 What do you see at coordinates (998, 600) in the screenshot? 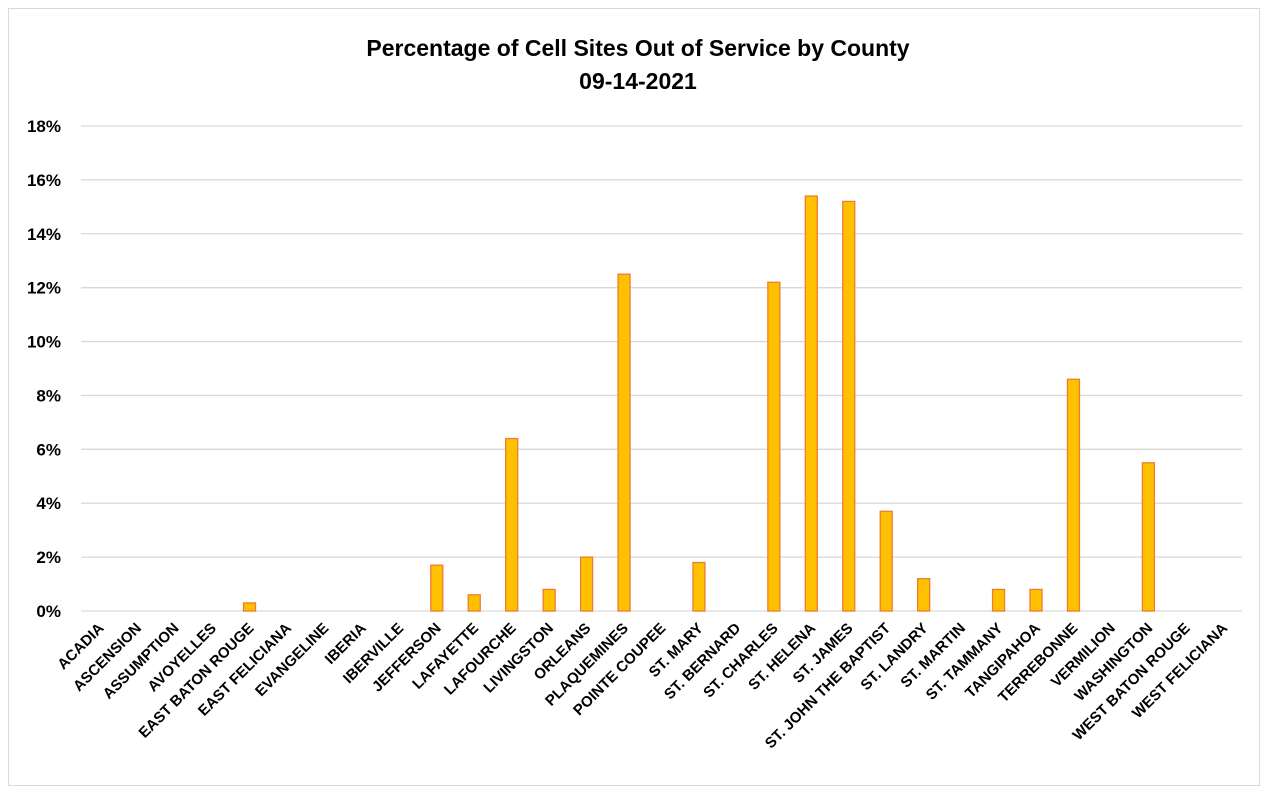
I see `bar-st-tammany` at bounding box center [998, 600].